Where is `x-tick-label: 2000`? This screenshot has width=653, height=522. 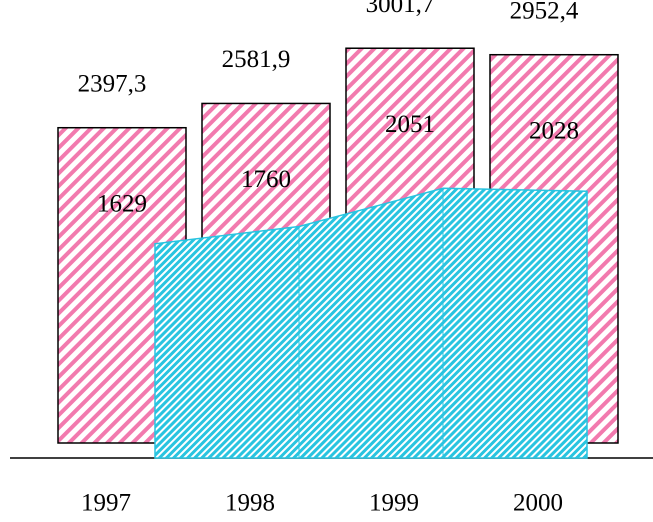 x-tick-label: 2000 is located at coordinates (538, 503).